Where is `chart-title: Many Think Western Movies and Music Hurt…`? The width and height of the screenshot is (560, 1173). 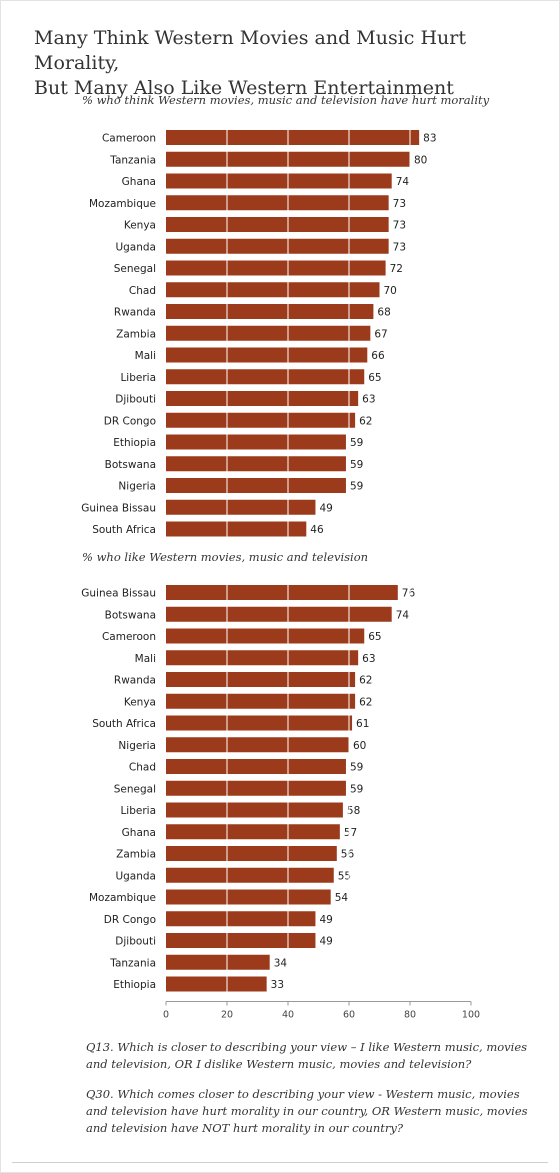 chart-title: Many Think Western Movies and Music Hurt… is located at coordinates (289, 63).